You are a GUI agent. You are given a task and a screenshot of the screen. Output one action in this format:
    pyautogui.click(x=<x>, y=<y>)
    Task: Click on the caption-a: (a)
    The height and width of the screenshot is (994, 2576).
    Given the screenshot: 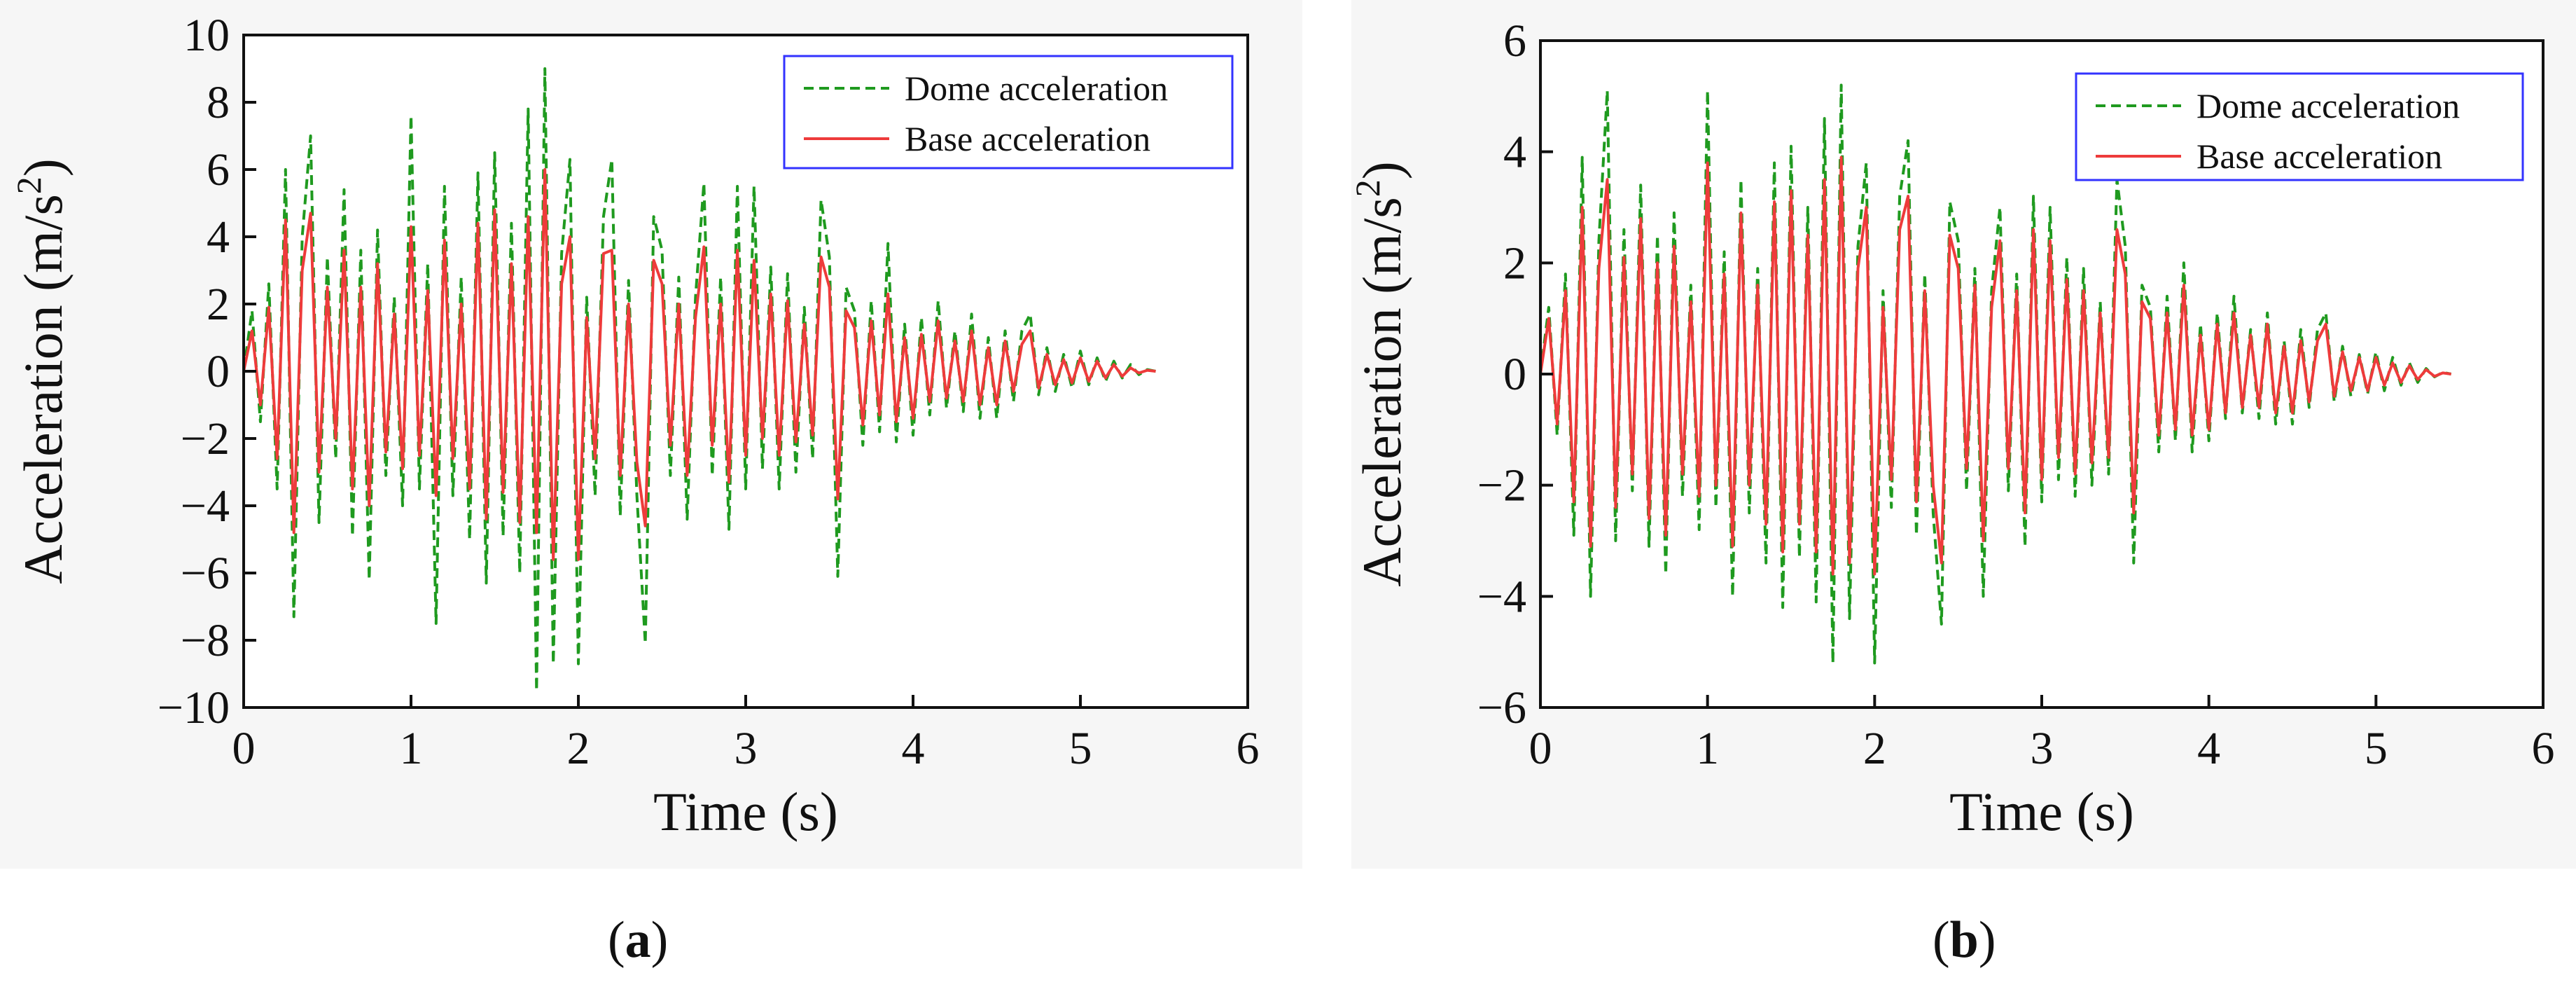 What is the action you would take?
    pyautogui.click(x=638, y=940)
    